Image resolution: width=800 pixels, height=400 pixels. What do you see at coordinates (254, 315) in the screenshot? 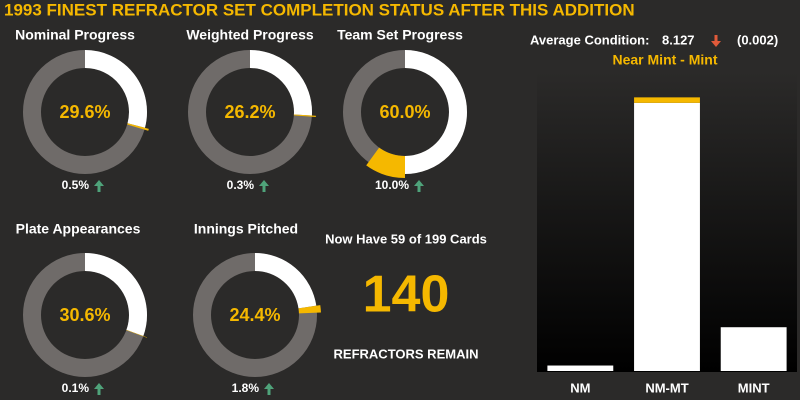
I see `donut-value: 24.4%` at bounding box center [254, 315].